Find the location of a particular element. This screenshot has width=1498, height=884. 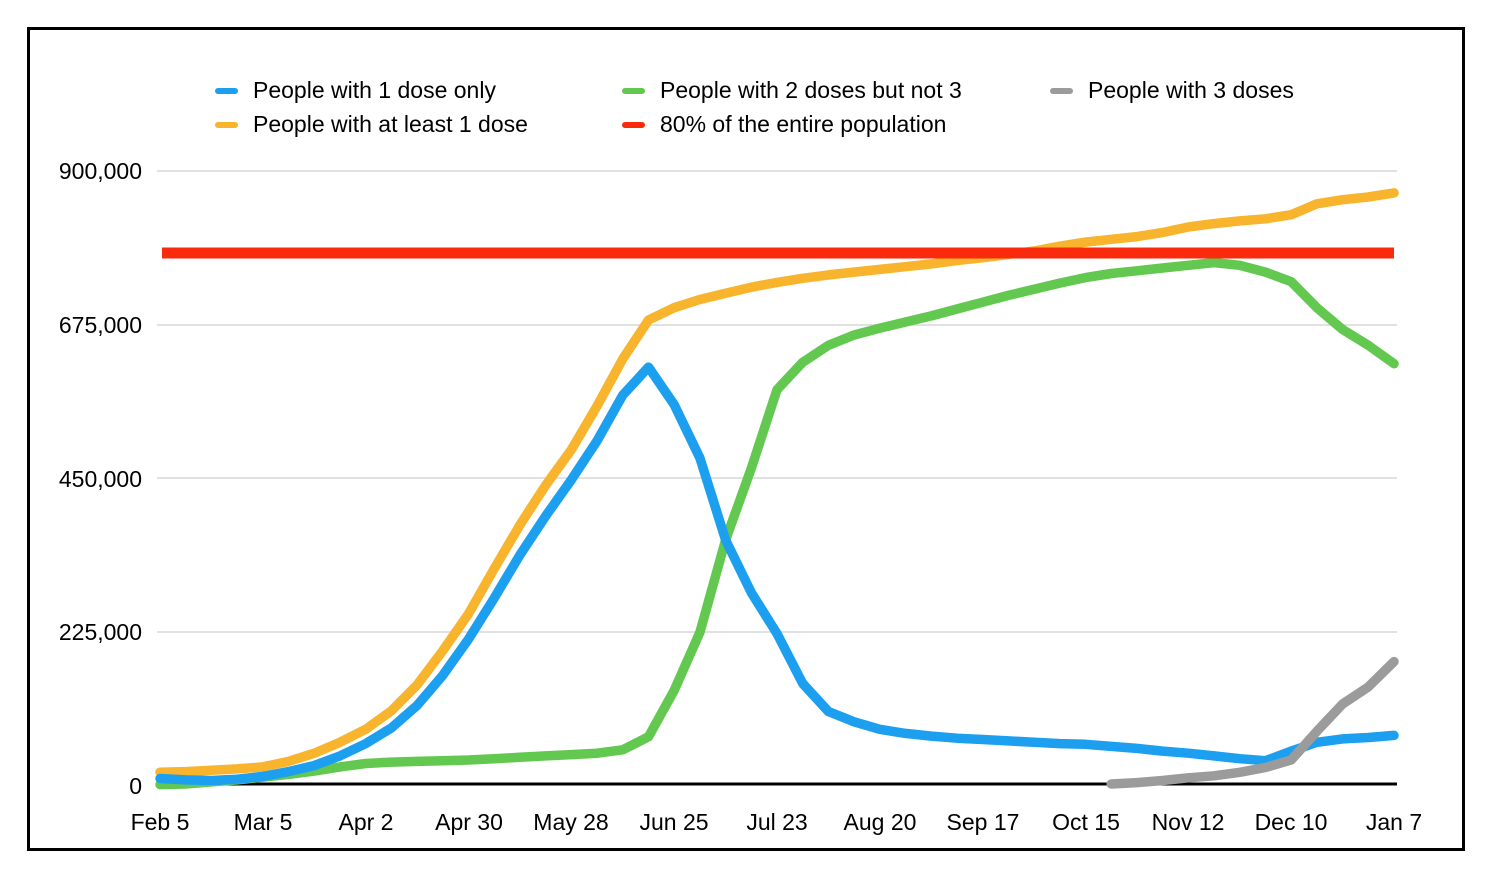

y-tick-label-0: 0 is located at coordinates (135, 786).